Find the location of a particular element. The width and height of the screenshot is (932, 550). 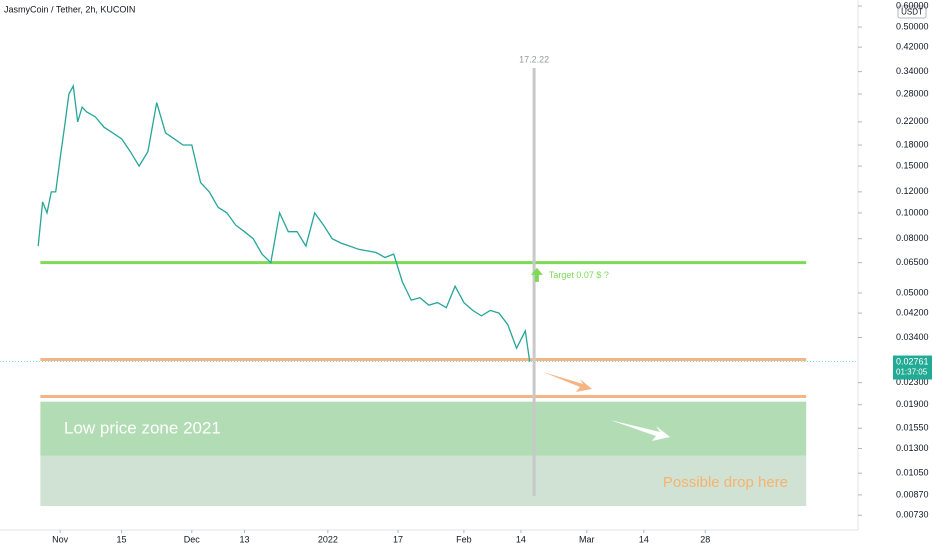

y-tick-label: 0.34000 is located at coordinates (912, 71).